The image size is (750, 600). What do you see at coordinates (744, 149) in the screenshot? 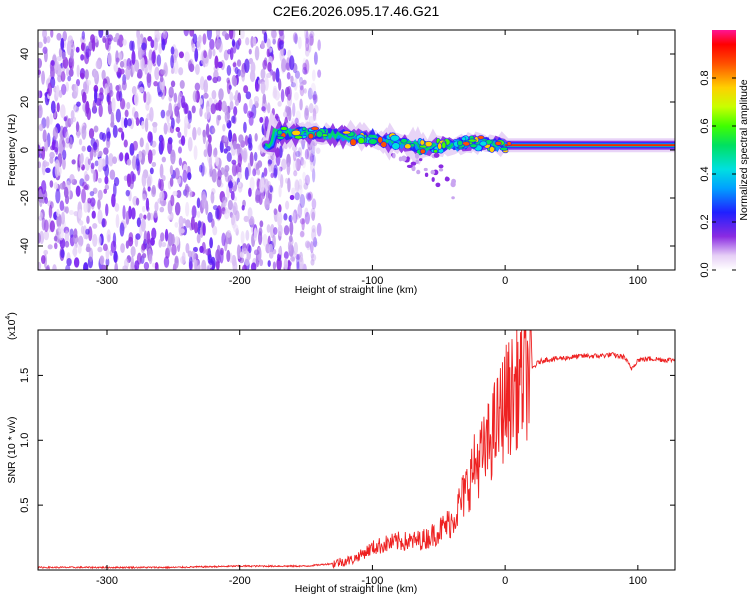
I see `colorbar-label: Normalized spectral amplitude` at bounding box center [744, 149].